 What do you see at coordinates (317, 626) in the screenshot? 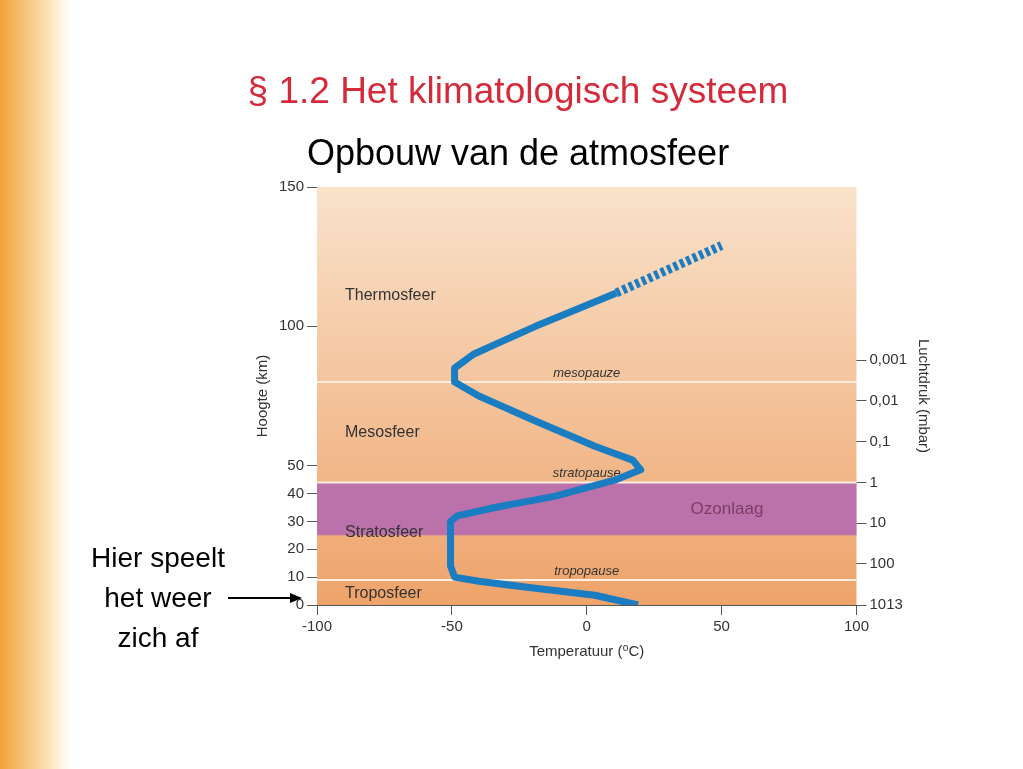
I see `x-tick-label: -100` at bounding box center [317, 626].